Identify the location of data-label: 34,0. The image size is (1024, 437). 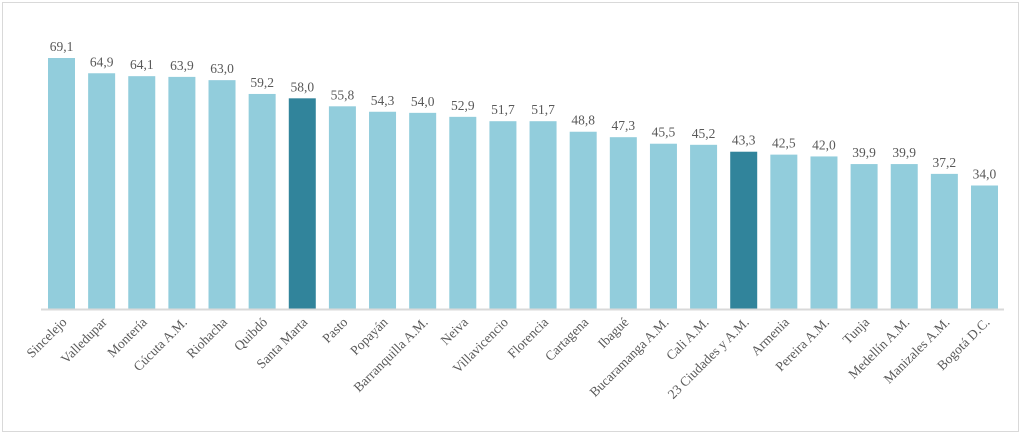
(985, 173).